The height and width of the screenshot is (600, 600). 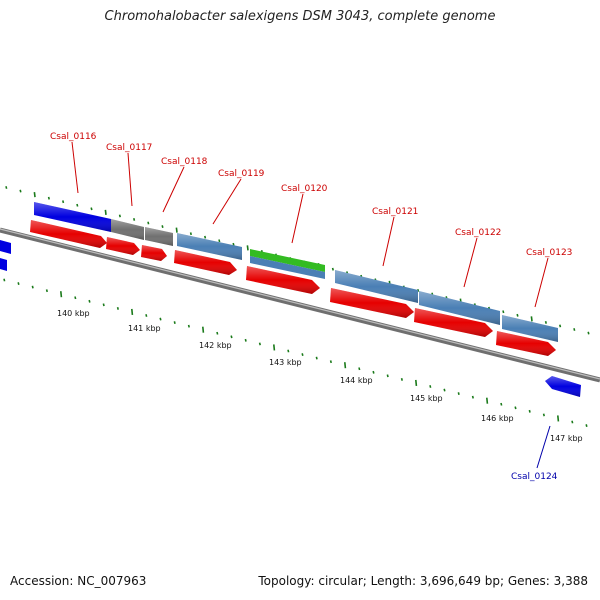 What do you see at coordinates (73, 137) in the screenshot?
I see `gene-label: Csal_0116` at bounding box center [73, 137].